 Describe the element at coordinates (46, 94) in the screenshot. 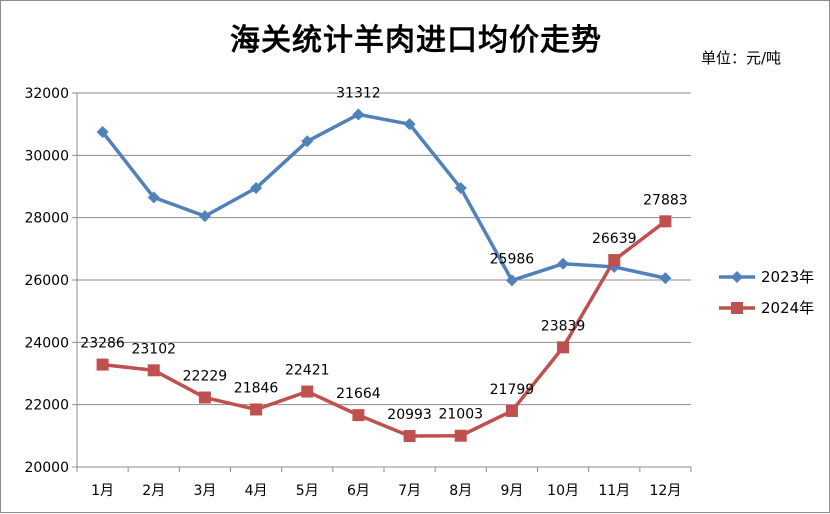

I see `y-tick-label: 32000` at that location.